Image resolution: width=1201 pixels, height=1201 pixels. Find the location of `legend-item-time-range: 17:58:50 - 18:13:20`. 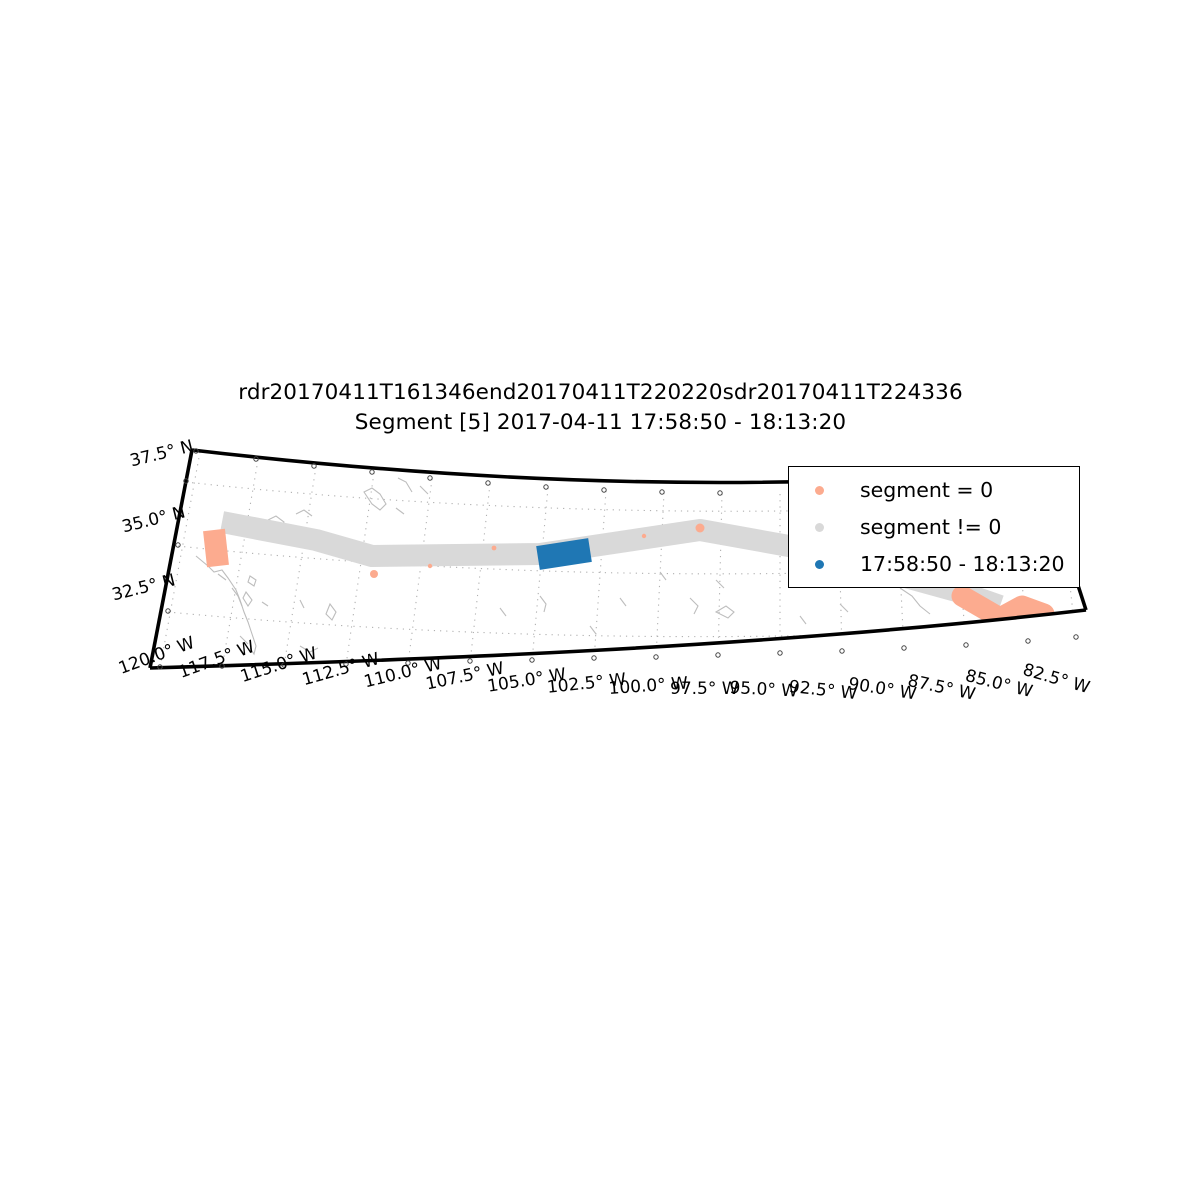

legend-item-time-range: 17:58:50 - 18:13:20 is located at coordinates (934, 564).